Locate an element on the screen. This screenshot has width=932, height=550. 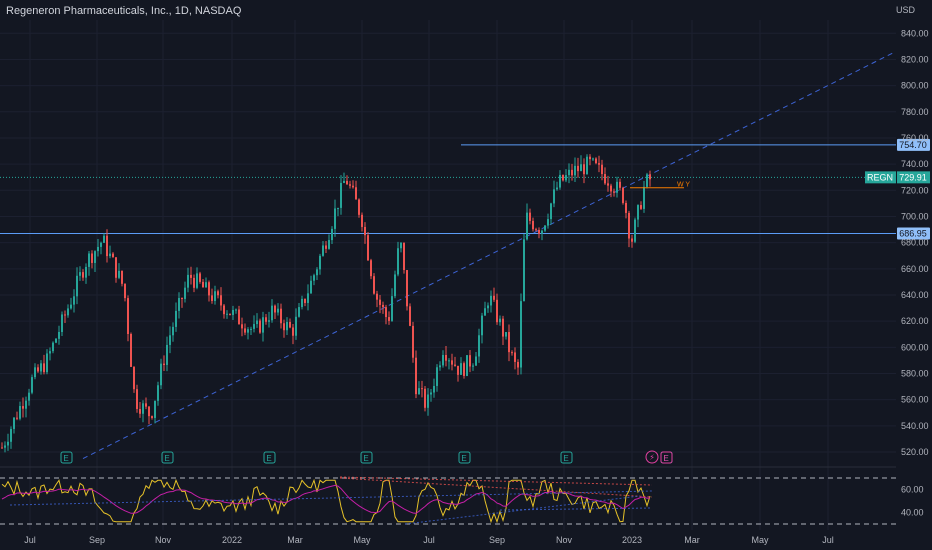
time-tick-label: 2023 is located at coordinates (632, 540).